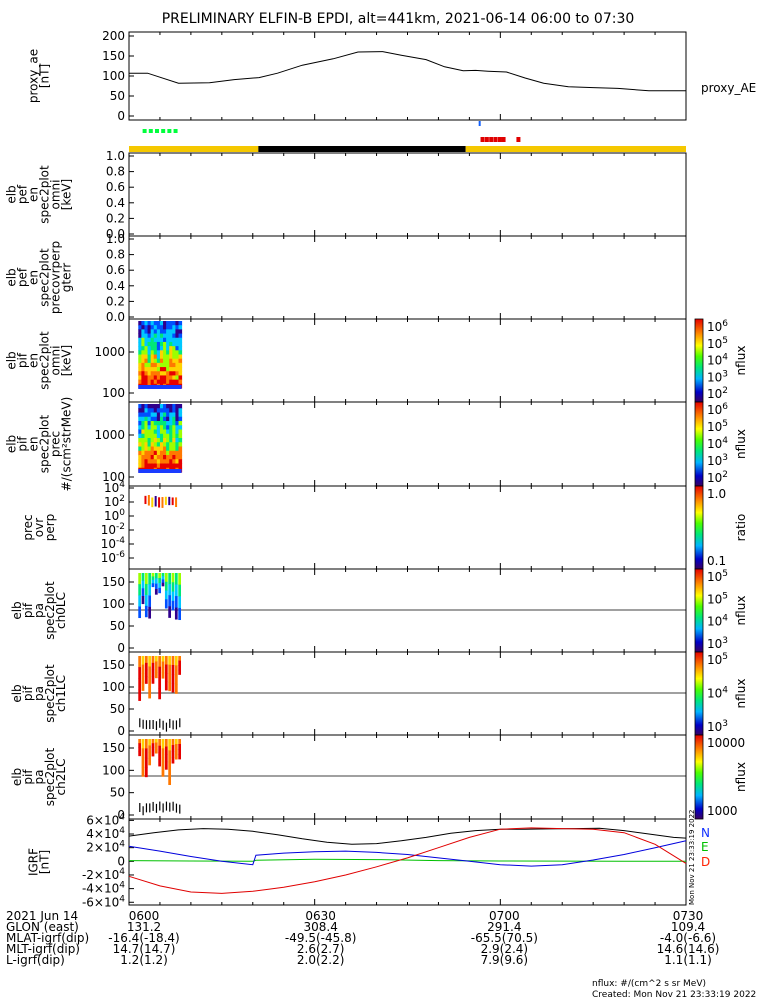  What do you see at coordinates (725, 324) in the screenshot?
I see `pif_omni-colorbar-tick-exp: 6` at bounding box center [725, 324].